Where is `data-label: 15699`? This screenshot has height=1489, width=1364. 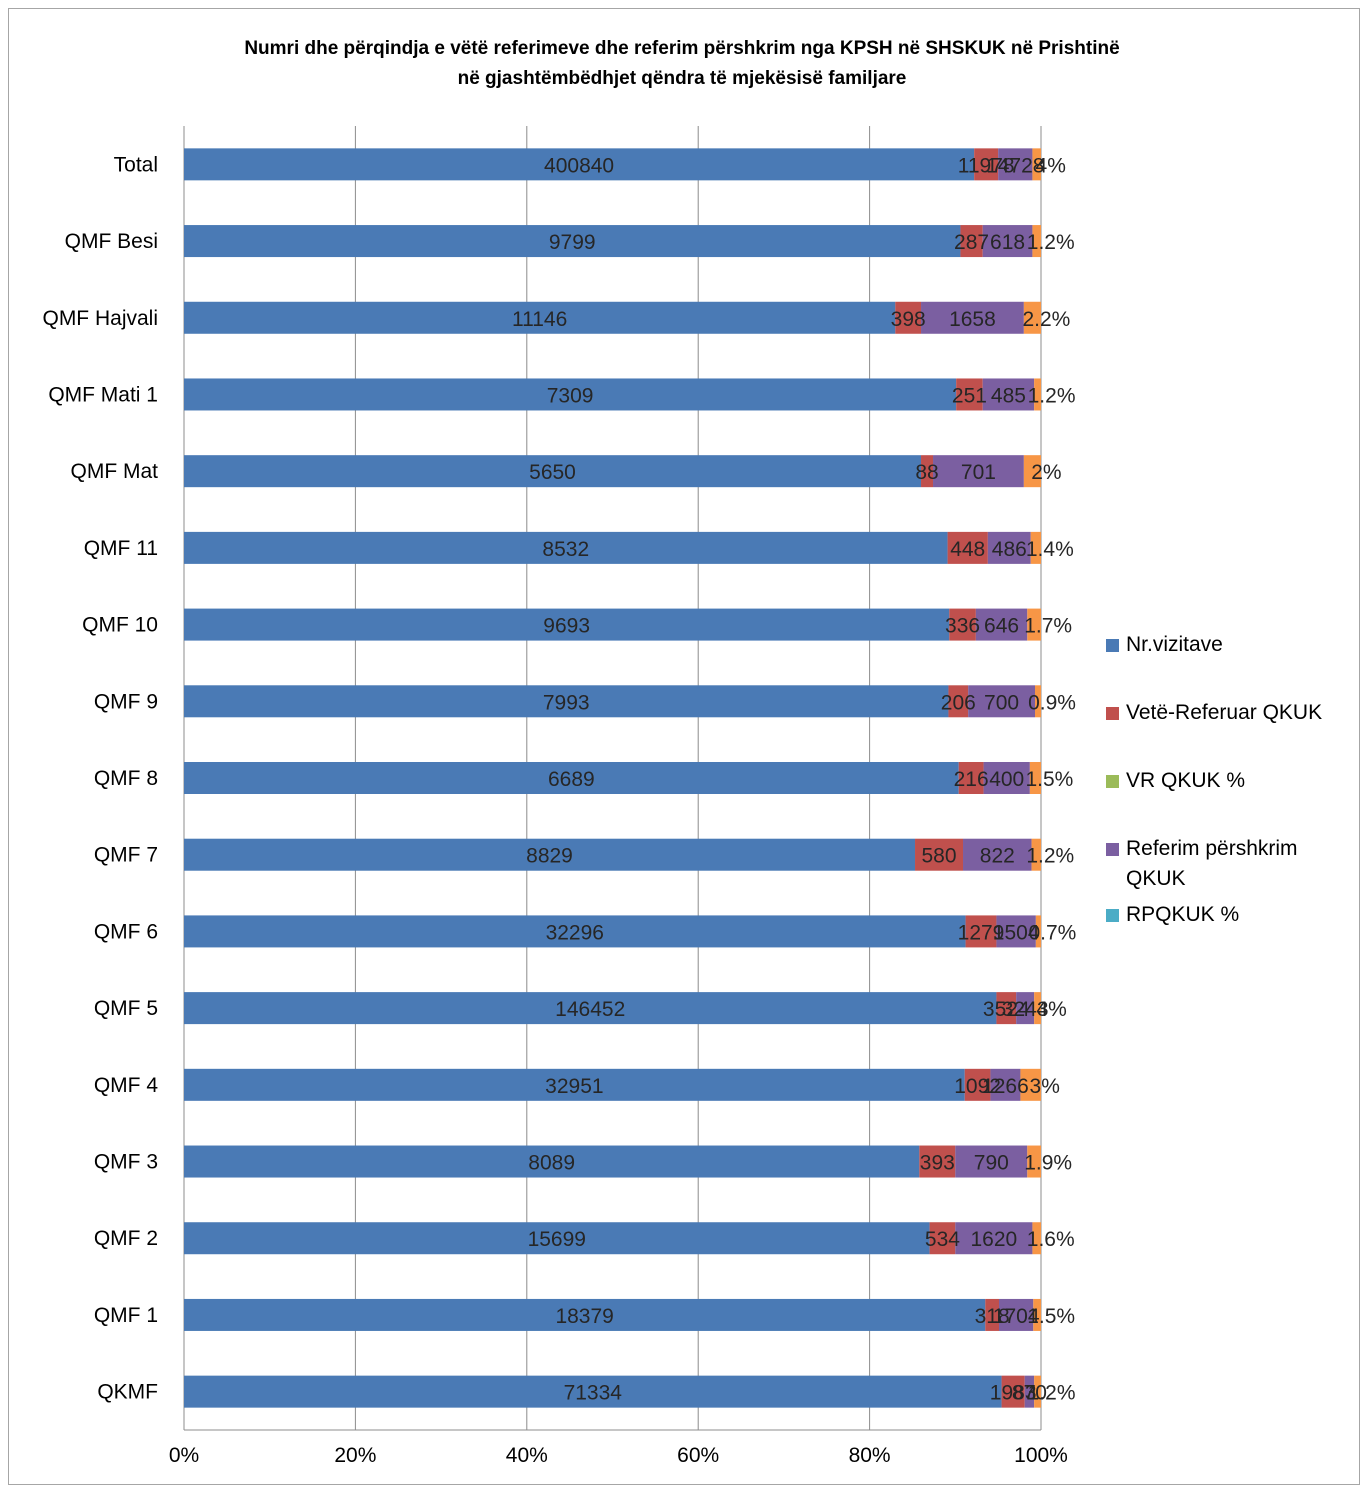
data-label: 15699 is located at coordinates (557, 1239).